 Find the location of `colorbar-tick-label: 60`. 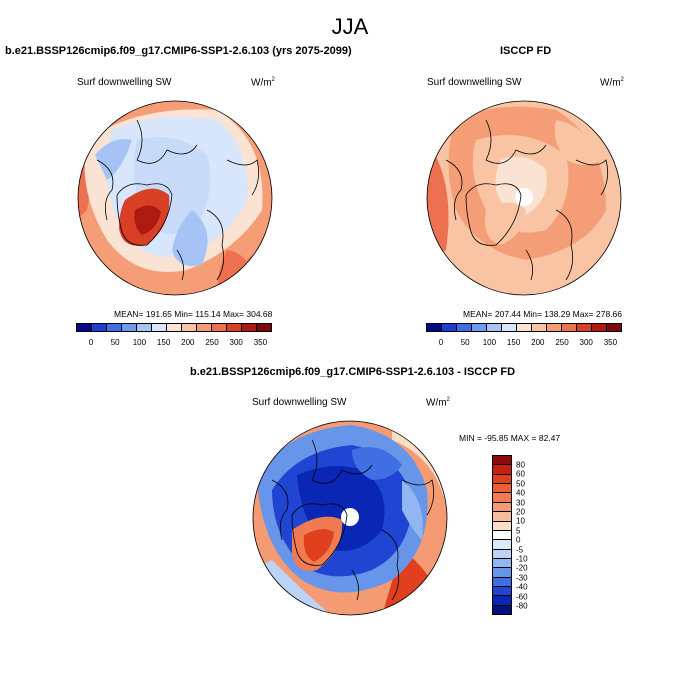

colorbar-tick-label: 60 is located at coordinates (520, 474).